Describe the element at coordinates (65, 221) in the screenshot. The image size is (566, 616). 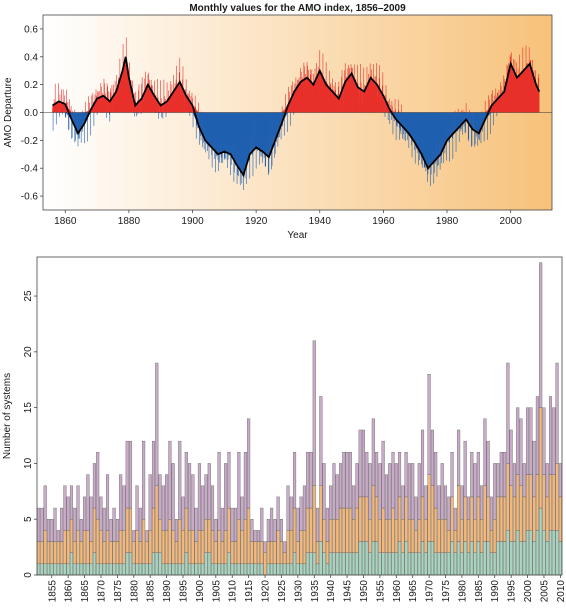
I see `amo-x-tick-label: 1860` at that location.